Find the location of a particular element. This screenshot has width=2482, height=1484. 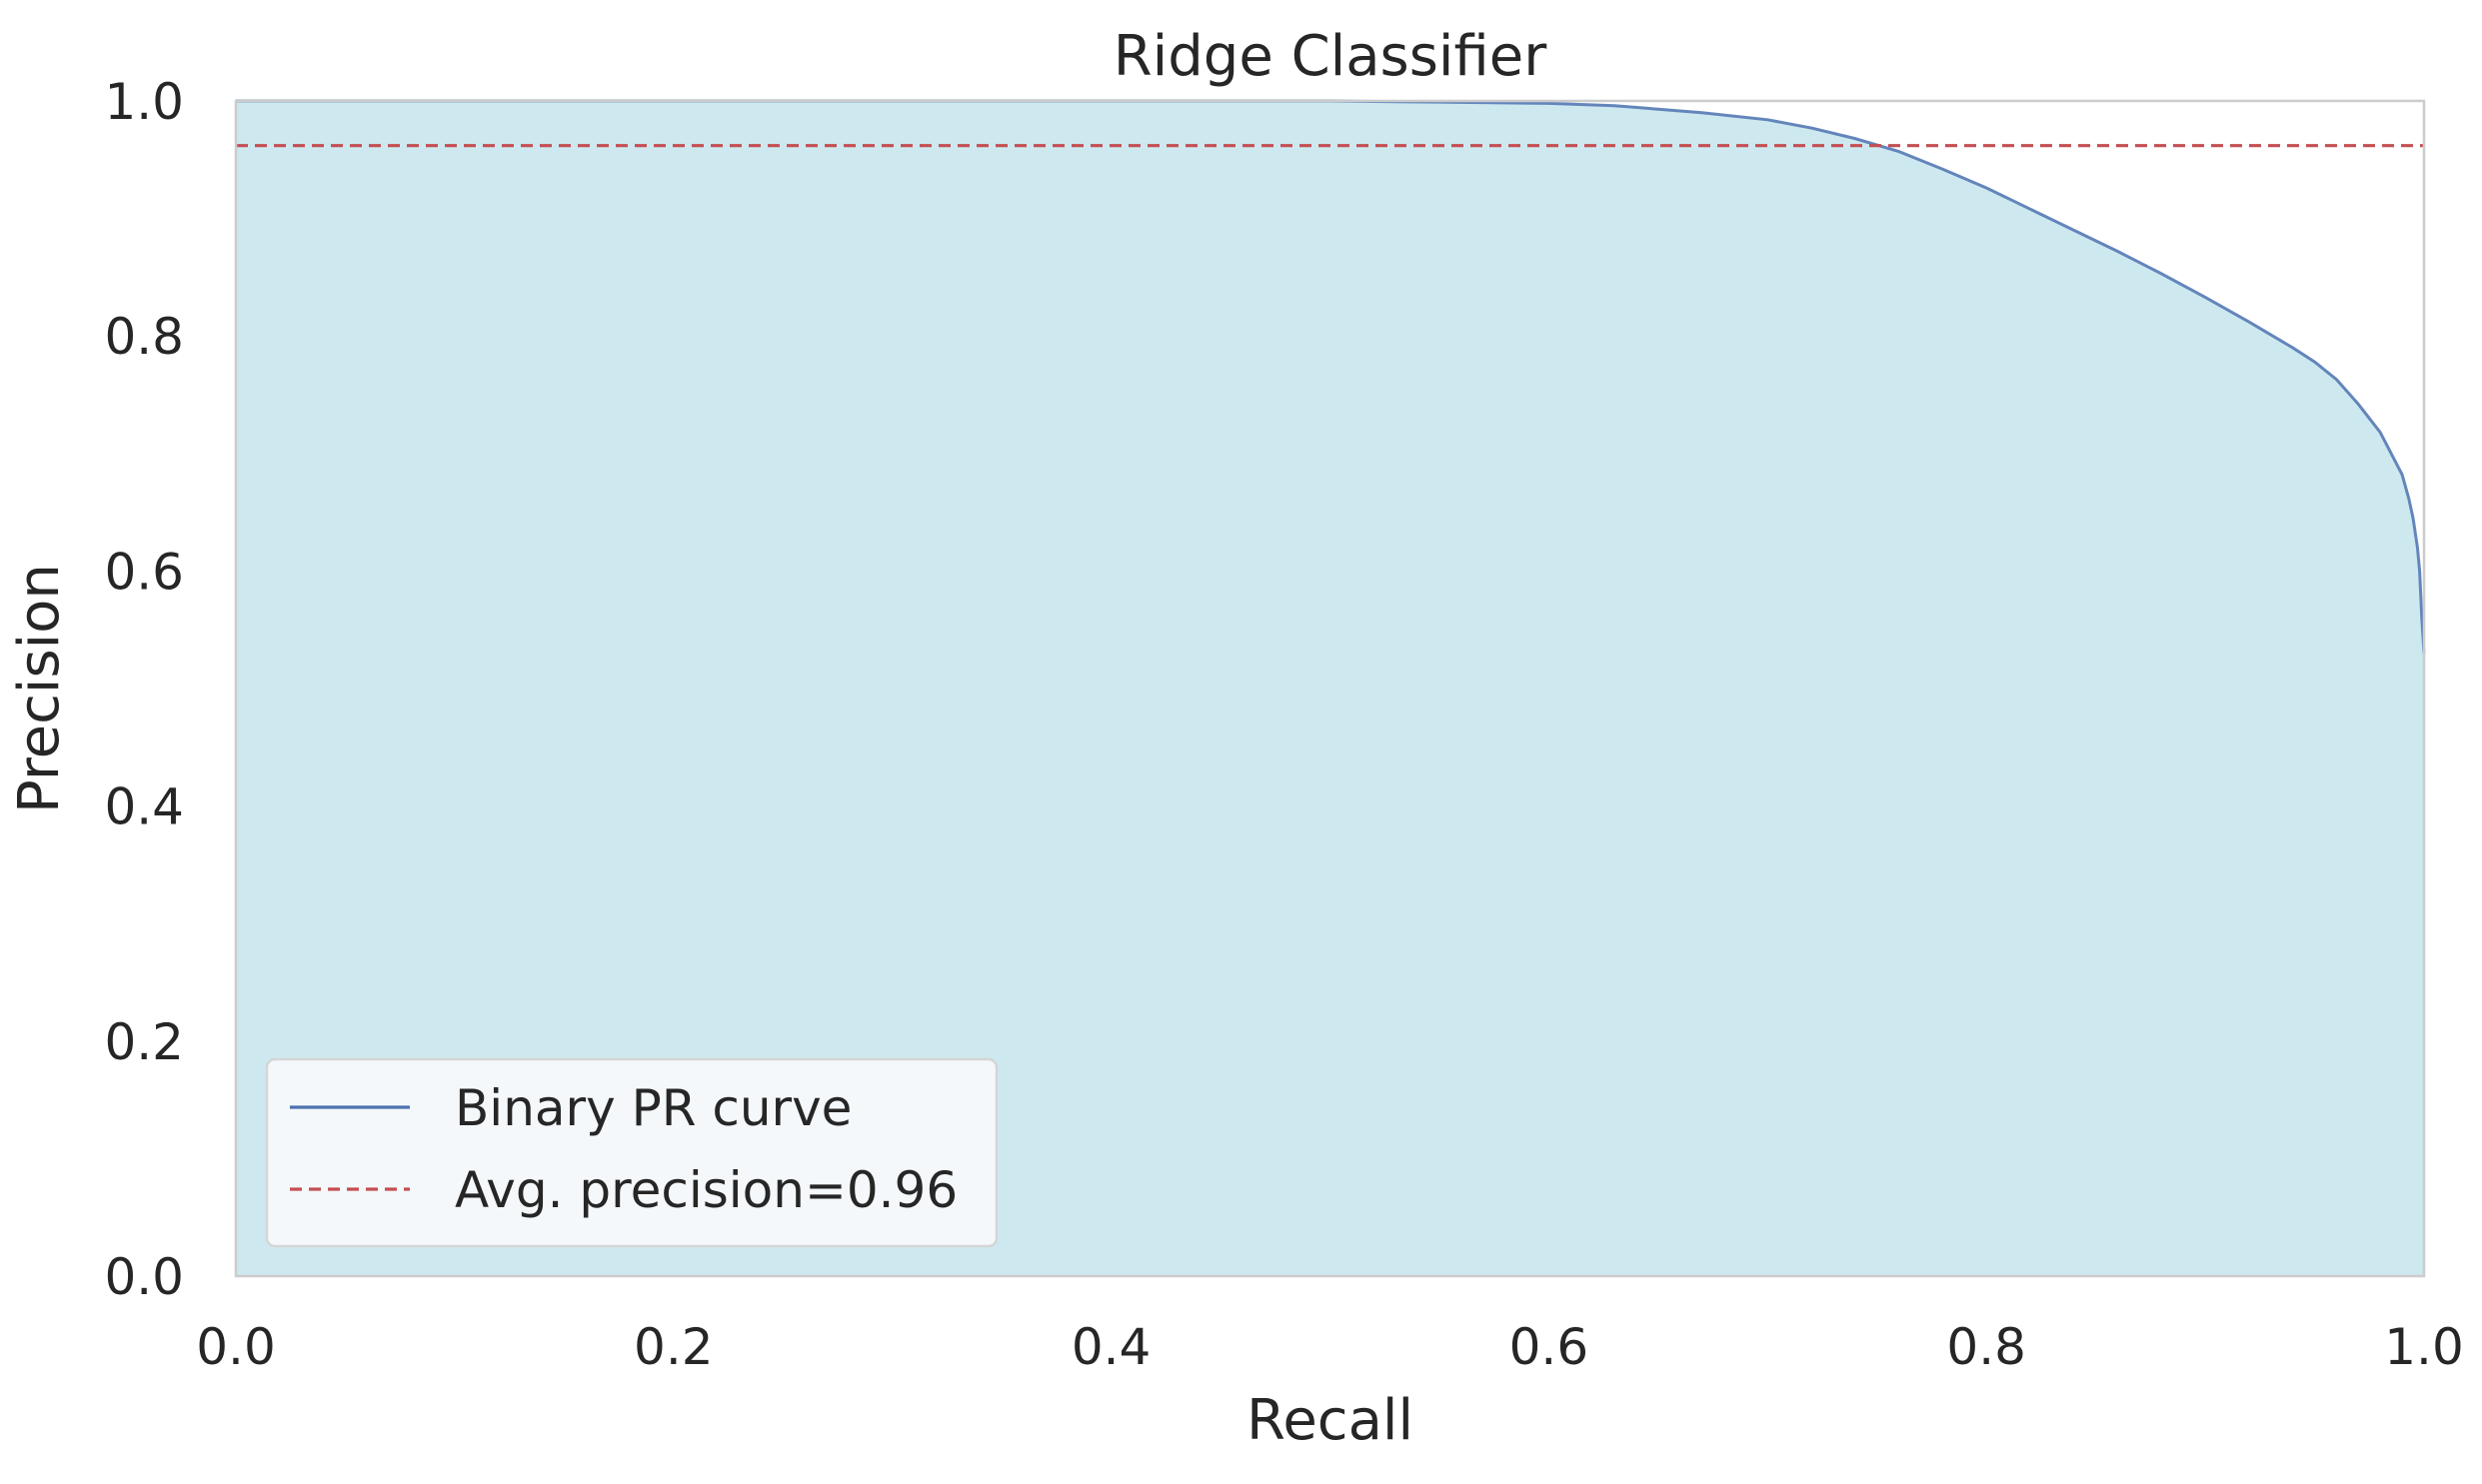

y-axis-label: Precision is located at coordinates (39, 688).